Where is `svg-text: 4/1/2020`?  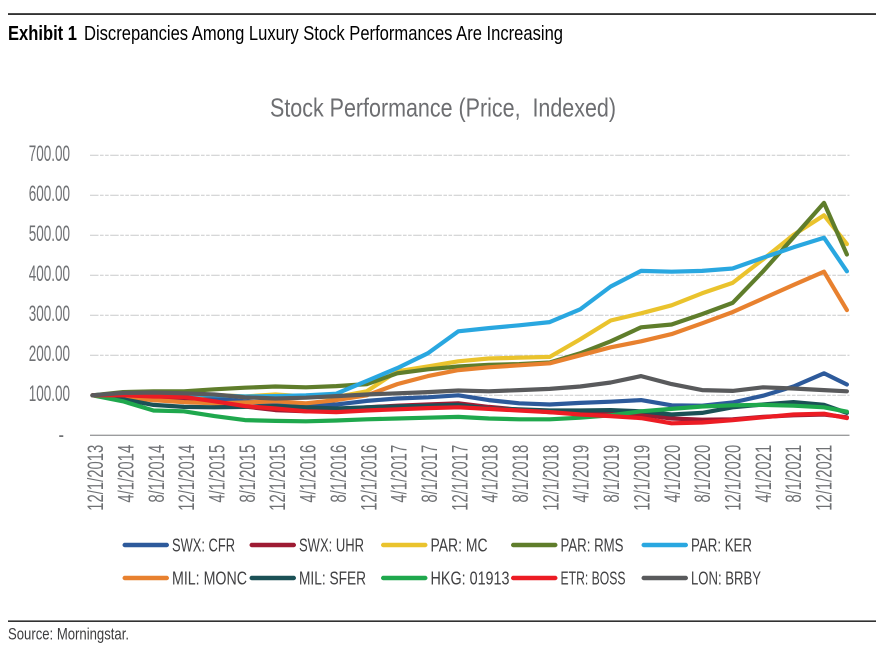 svg-text: 4/1/2020 is located at coordinates (672, 474).